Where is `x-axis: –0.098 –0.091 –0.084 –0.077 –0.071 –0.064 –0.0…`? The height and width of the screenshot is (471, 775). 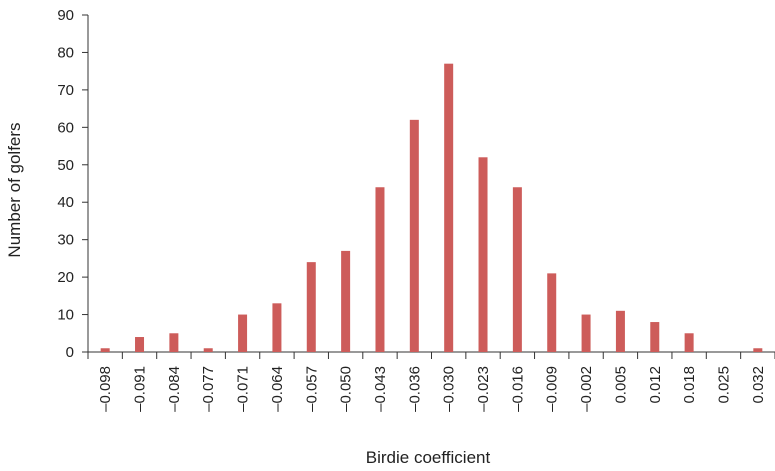 x-axis: –0.098 –0.091 –0.084 –0.077 –0.071 –0.064 –0.0… is located at coordinates (431, 381).